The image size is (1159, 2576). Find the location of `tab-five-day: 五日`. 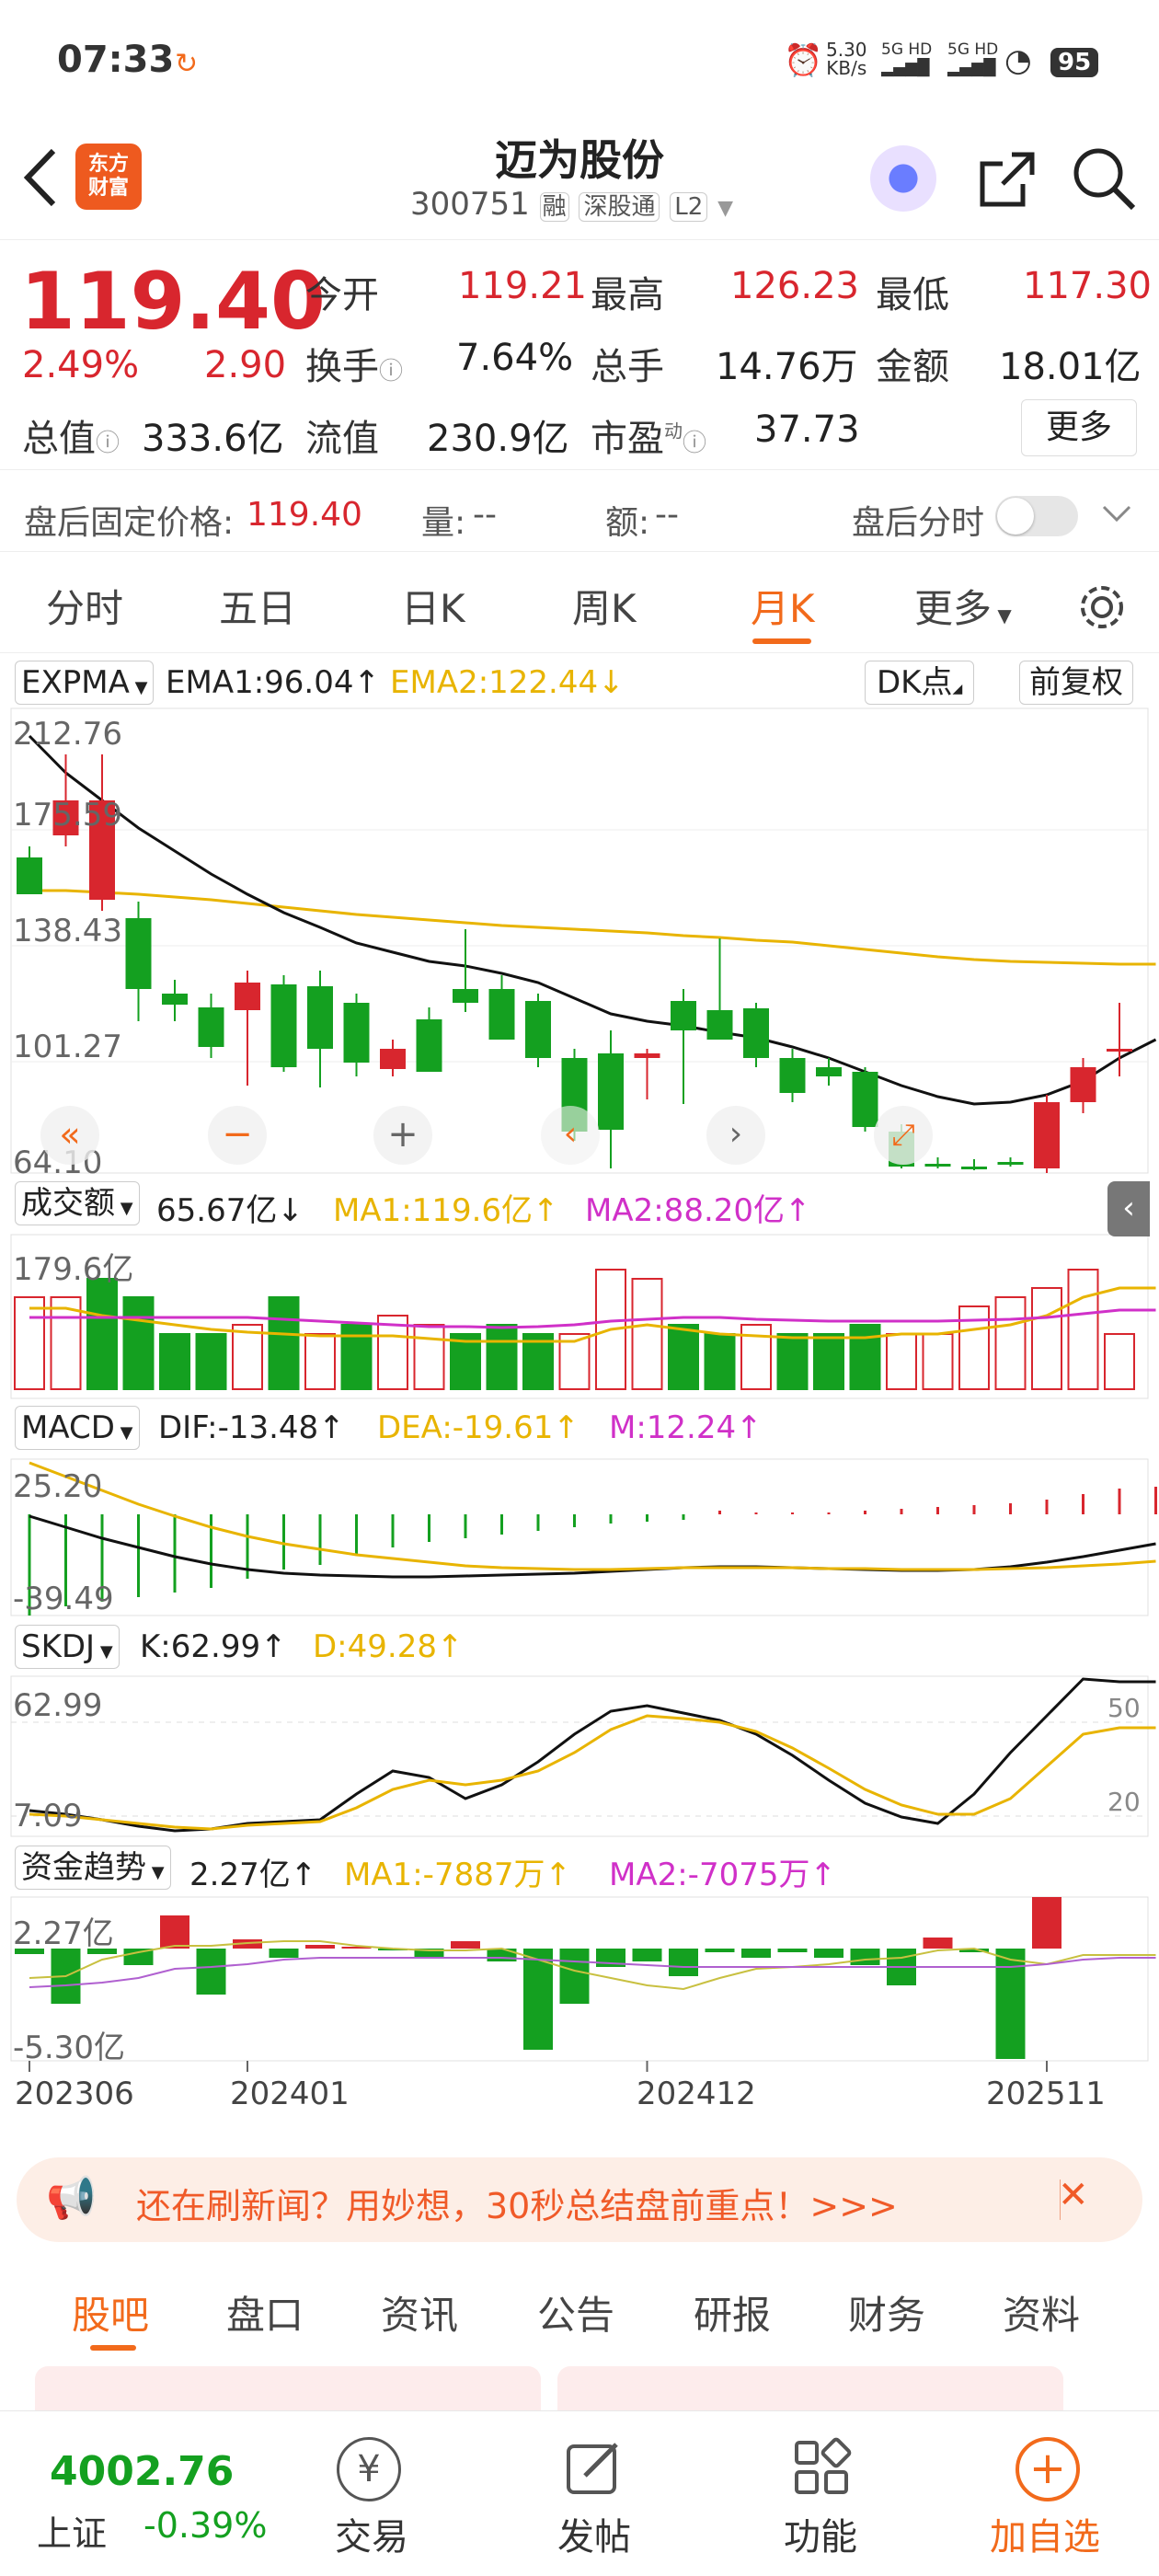

tab-five-day: 五日 is located at coordinates (258, 608).